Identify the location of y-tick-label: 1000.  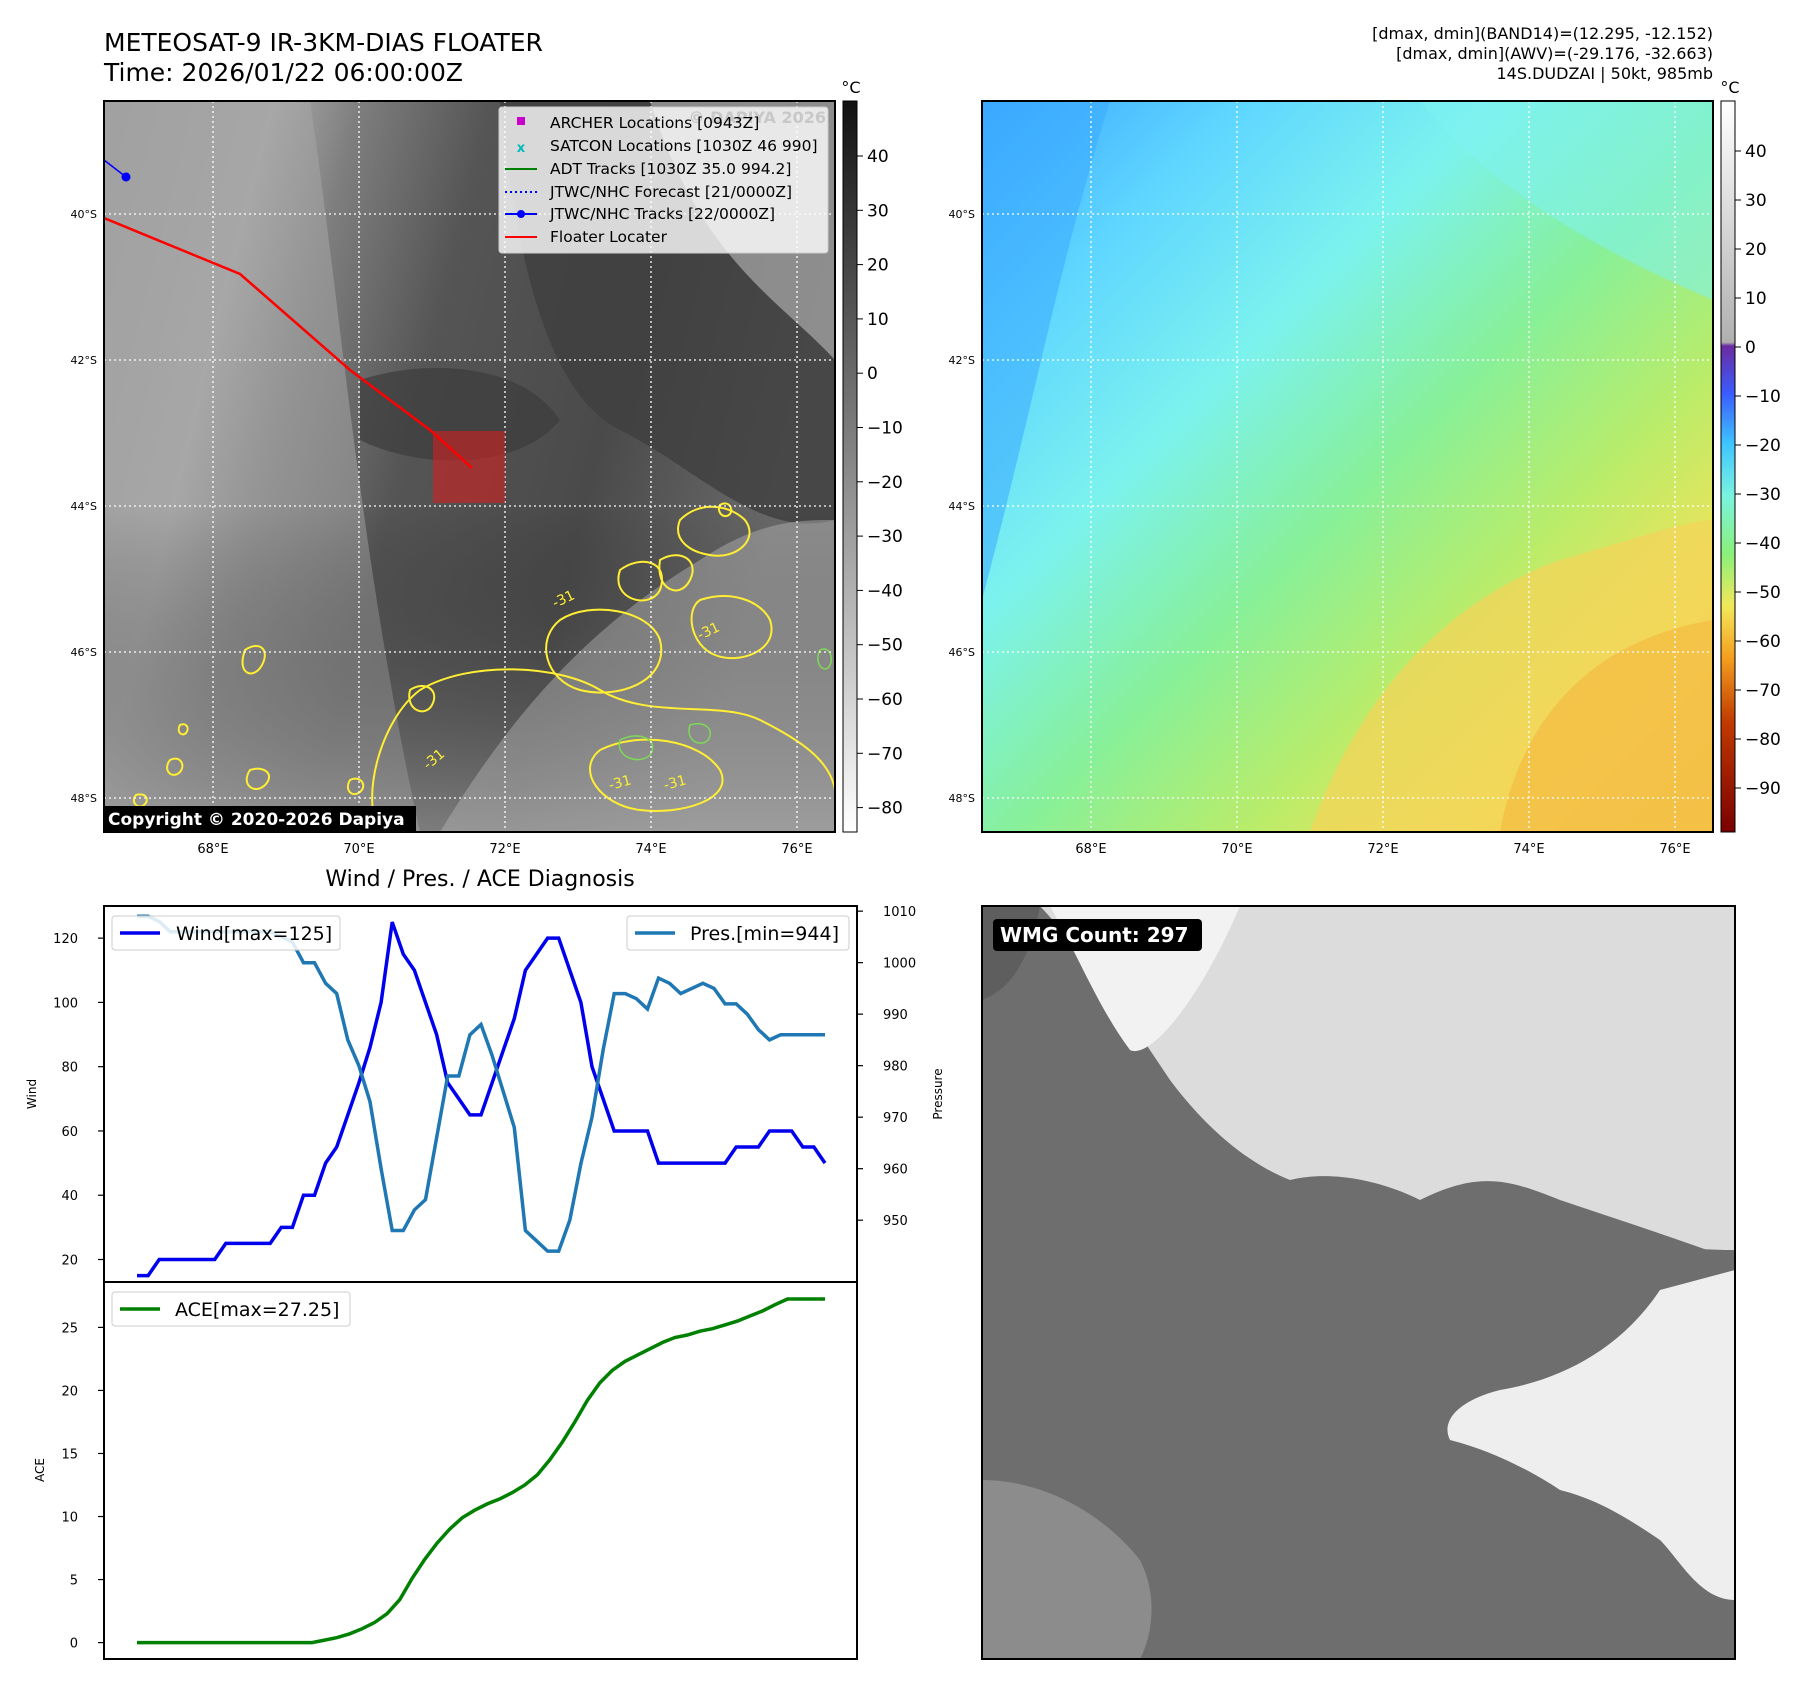
(899, 964).